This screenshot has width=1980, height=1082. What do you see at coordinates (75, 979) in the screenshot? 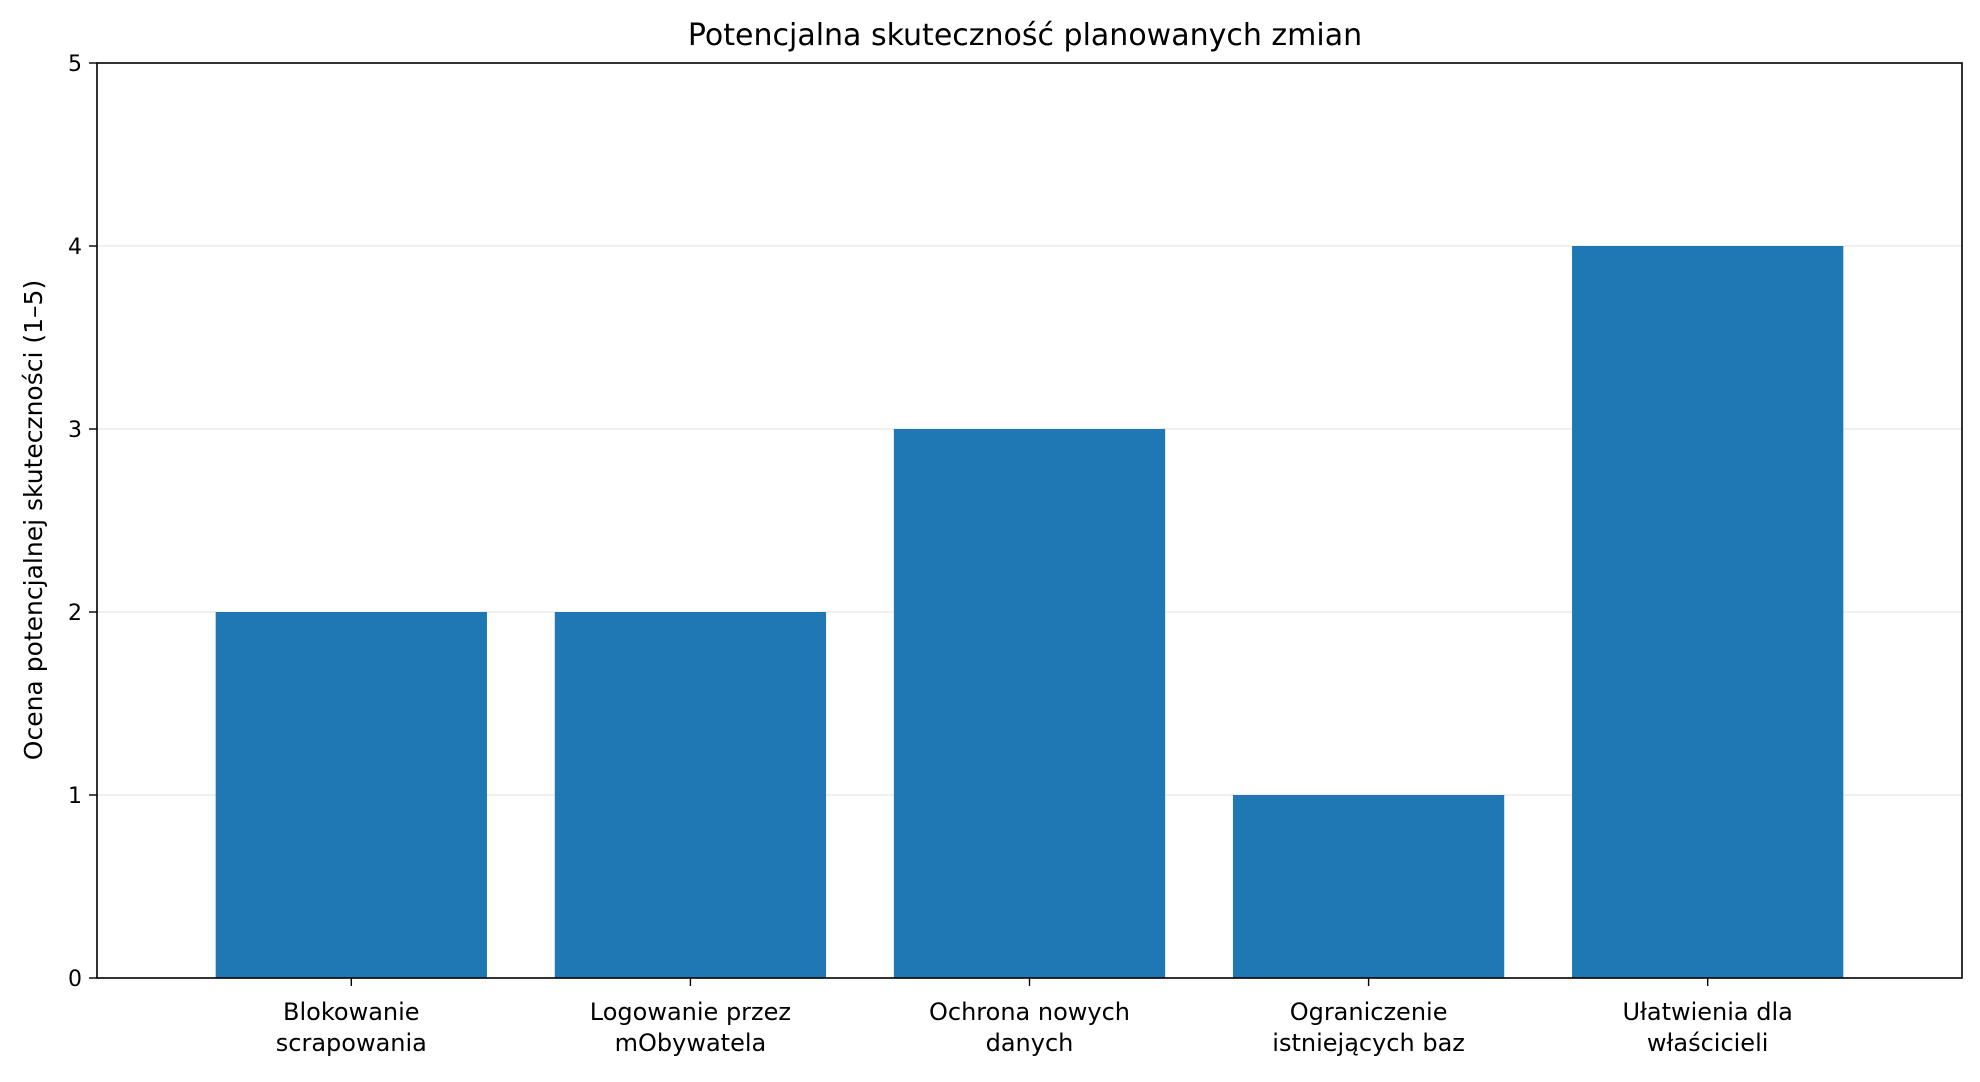
I see `y-tick-label: 0` at bounding box center [75, 979].